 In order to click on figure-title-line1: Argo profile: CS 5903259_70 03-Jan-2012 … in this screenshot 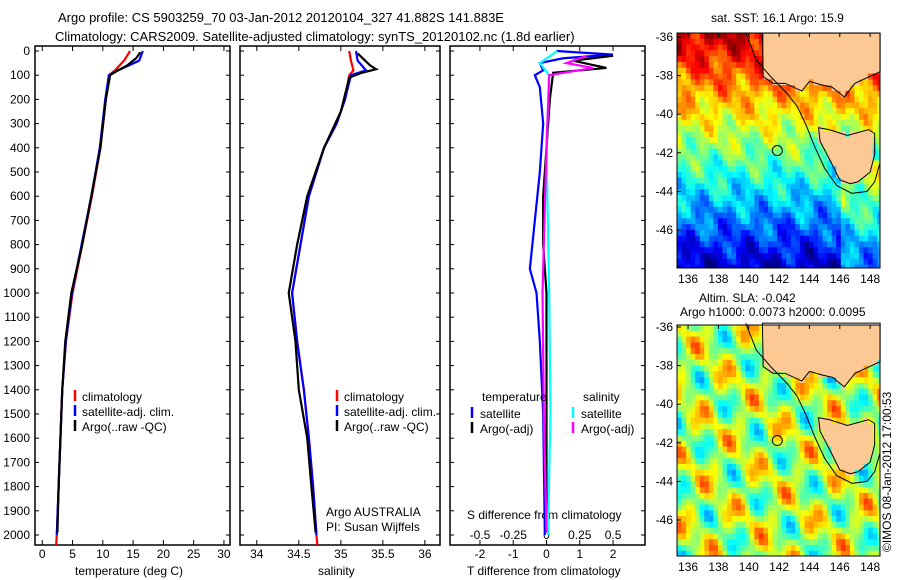, I will do `click(281, 17)`.